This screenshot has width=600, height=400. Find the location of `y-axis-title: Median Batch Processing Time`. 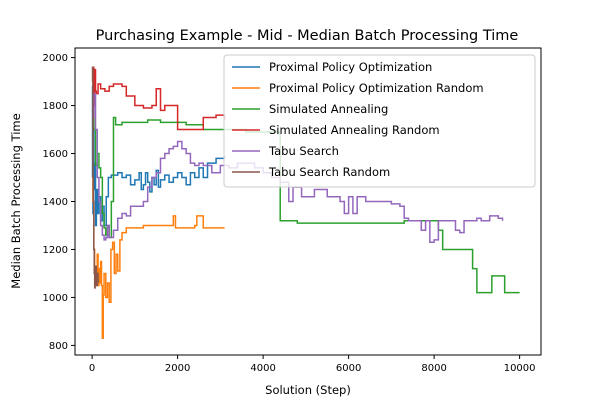

y-axis-title: Median Batch Processing Time is located at coordinates (16, 200).